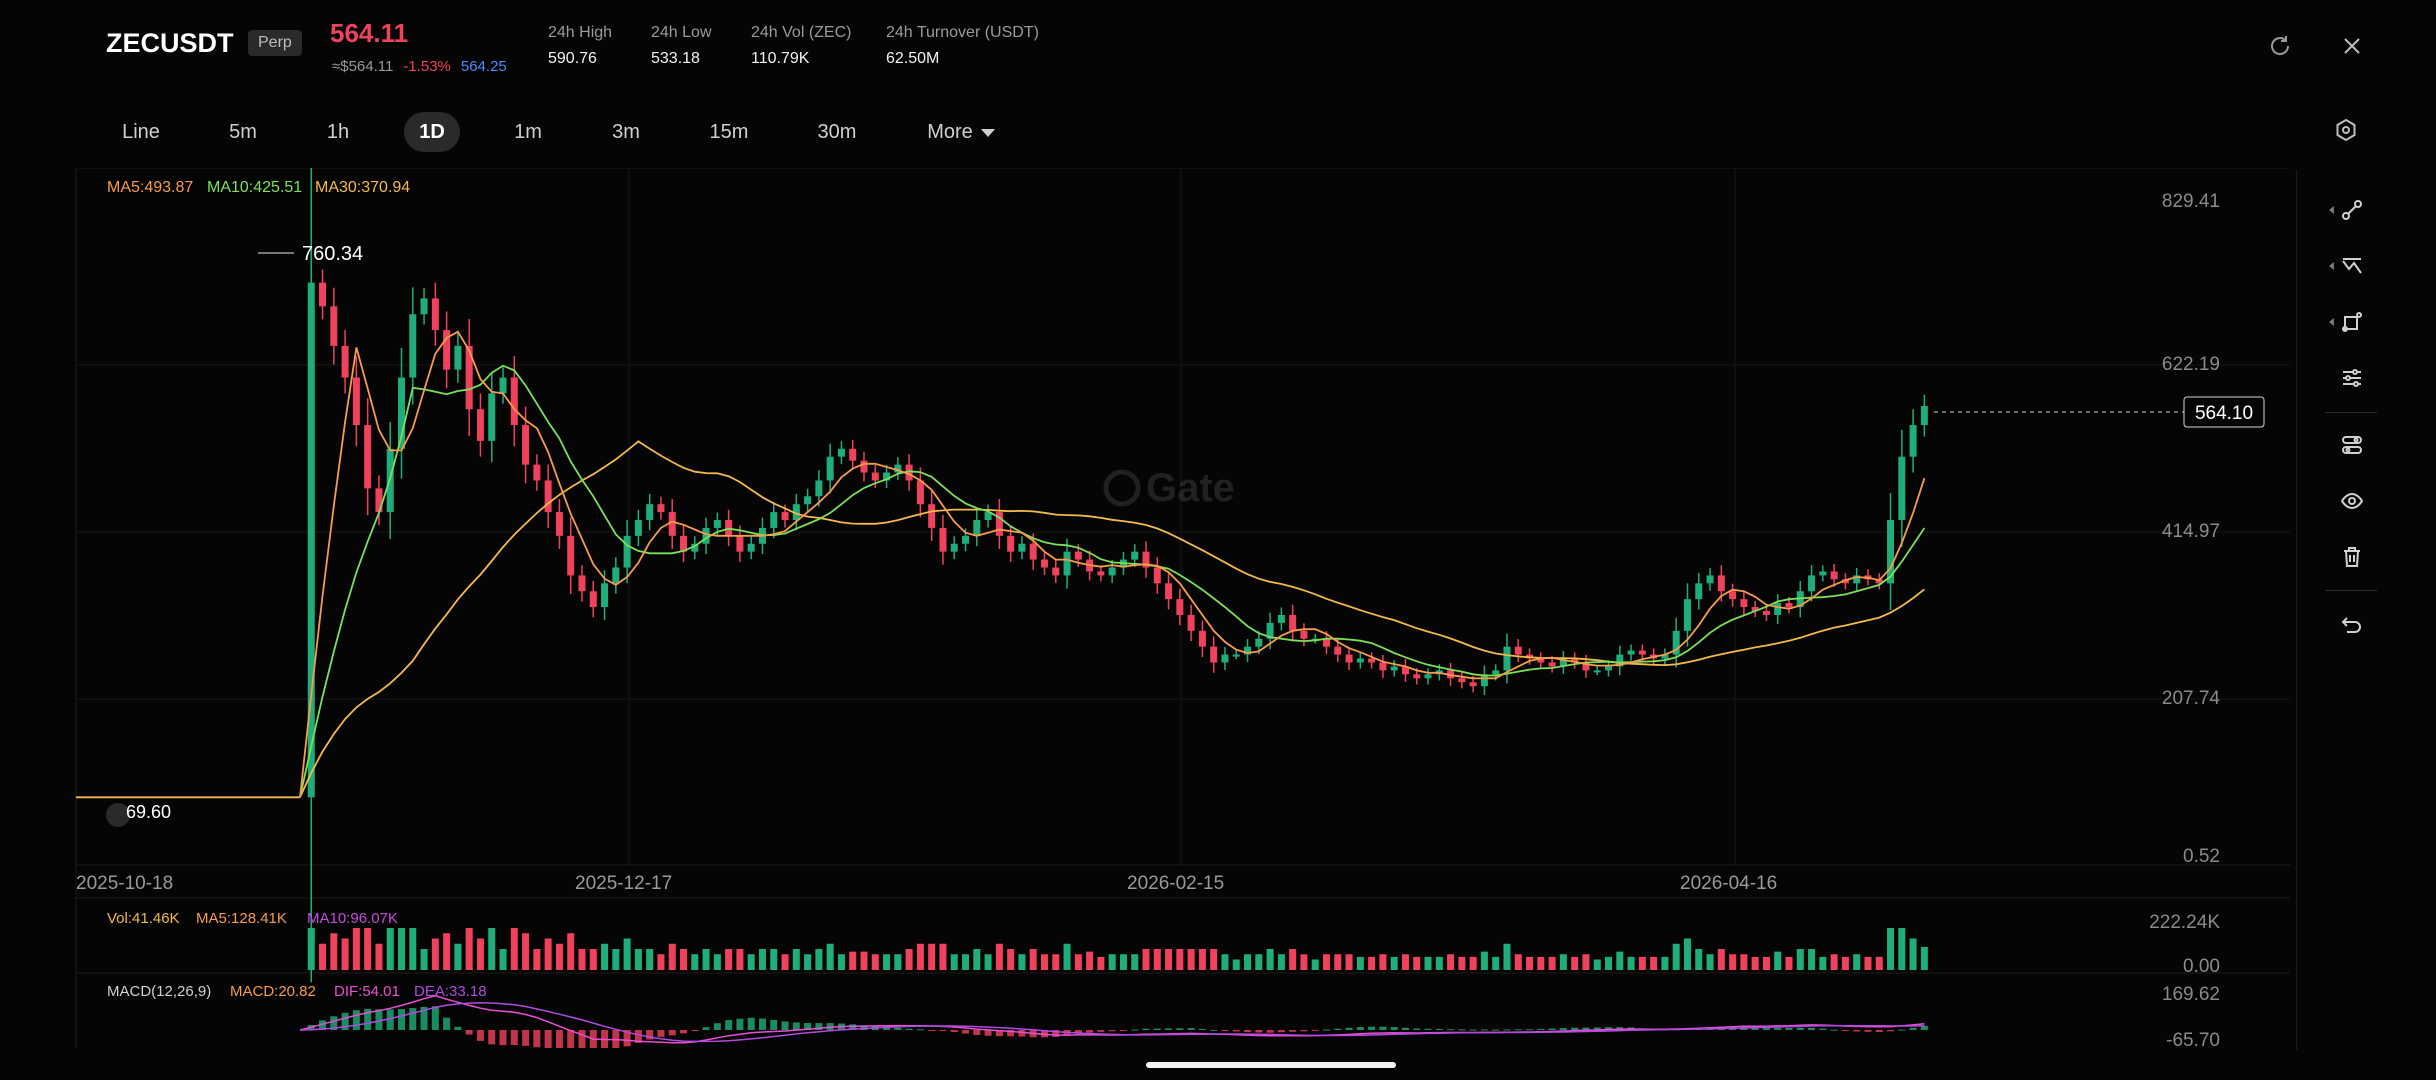 This screenshot has width=2436, height=1080. I want to click on tab-30m: 30m, so click(837, 132).